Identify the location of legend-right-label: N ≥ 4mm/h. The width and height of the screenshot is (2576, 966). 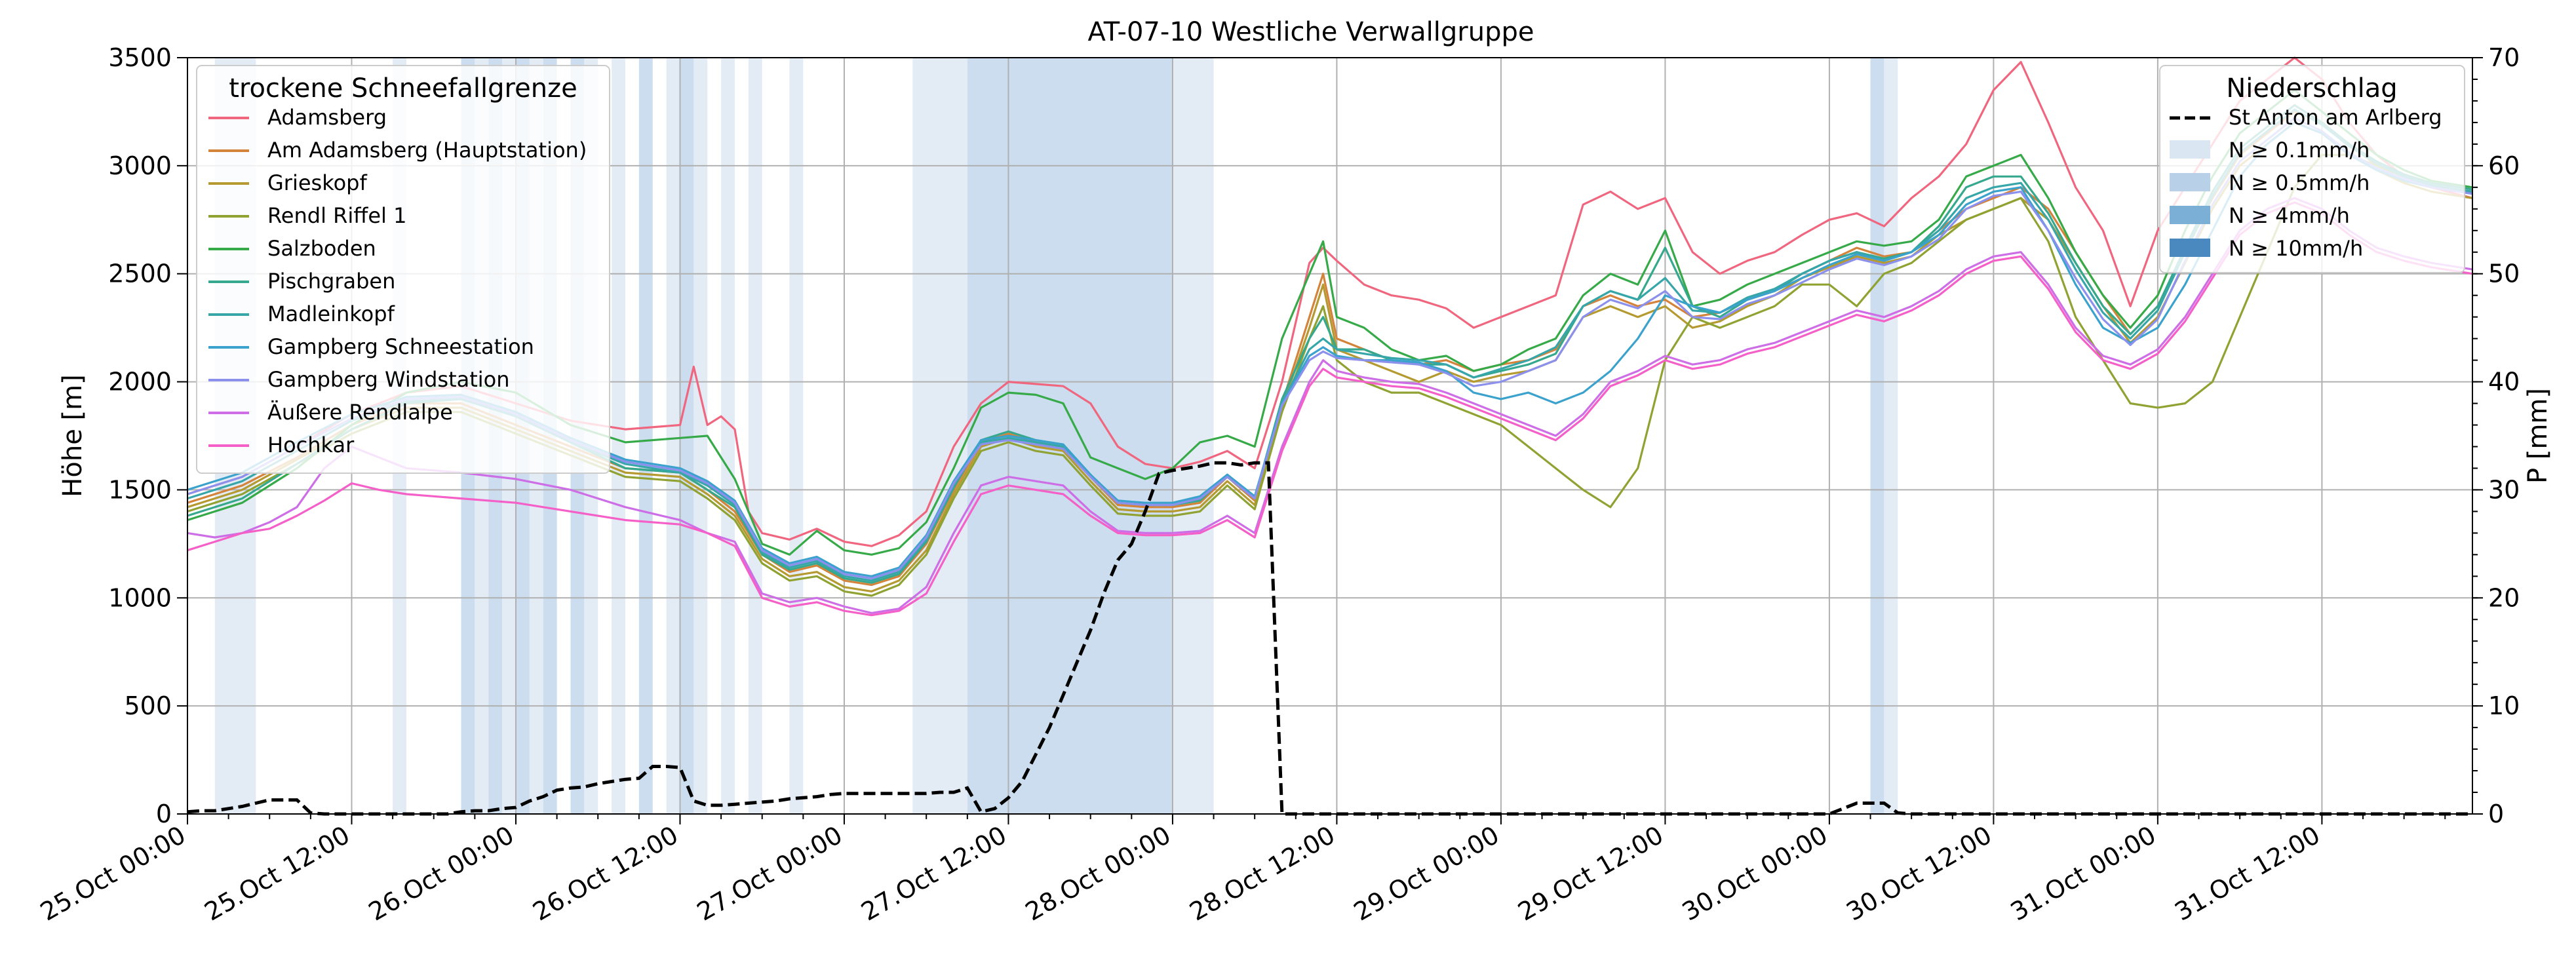
(2289, 215).